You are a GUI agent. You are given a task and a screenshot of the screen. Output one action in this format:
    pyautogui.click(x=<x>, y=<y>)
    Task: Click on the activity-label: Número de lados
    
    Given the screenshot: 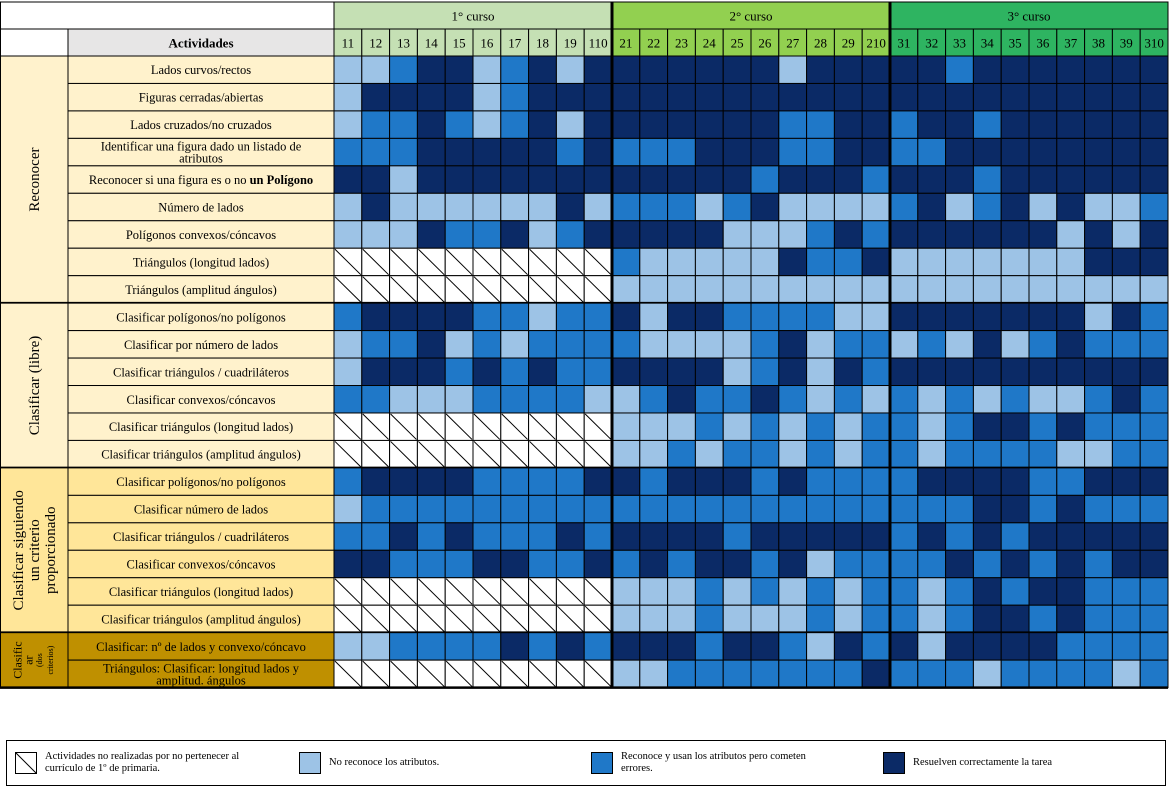 What is the action you would take?
    pyautogui.click(x=201, y=208)
    